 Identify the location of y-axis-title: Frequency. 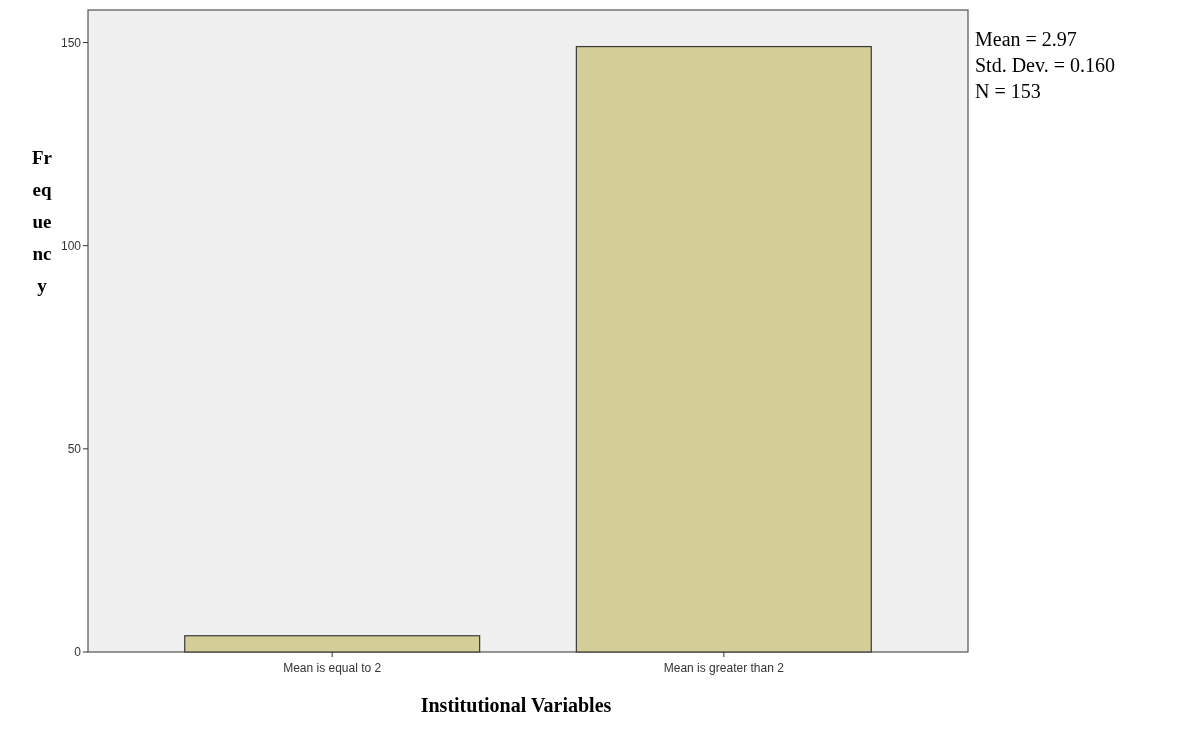
(42, 221).